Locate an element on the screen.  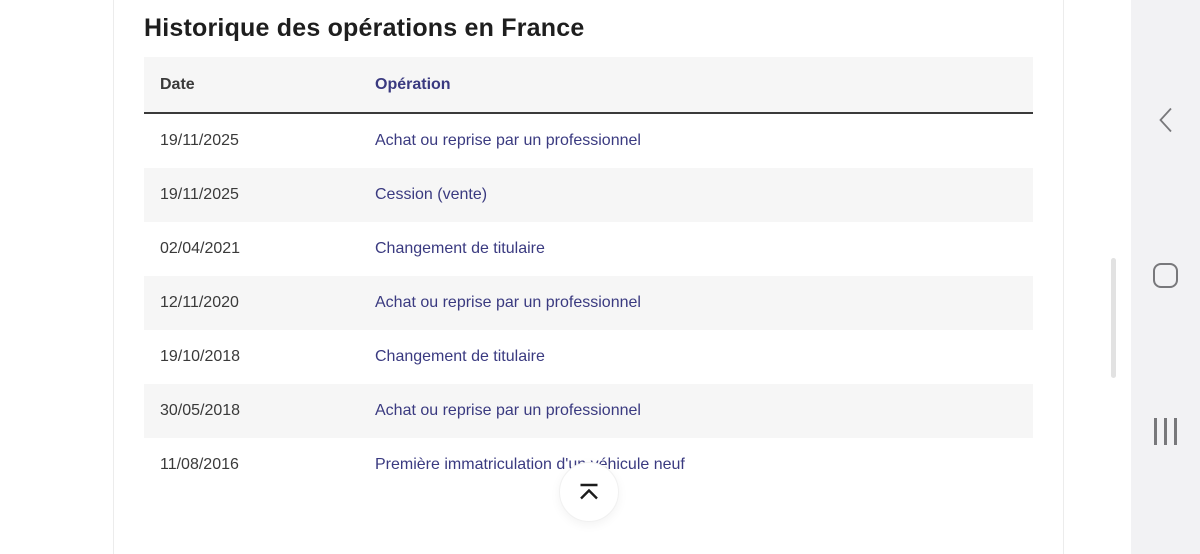
back-to-top-button is located at coordinates (589, 492).